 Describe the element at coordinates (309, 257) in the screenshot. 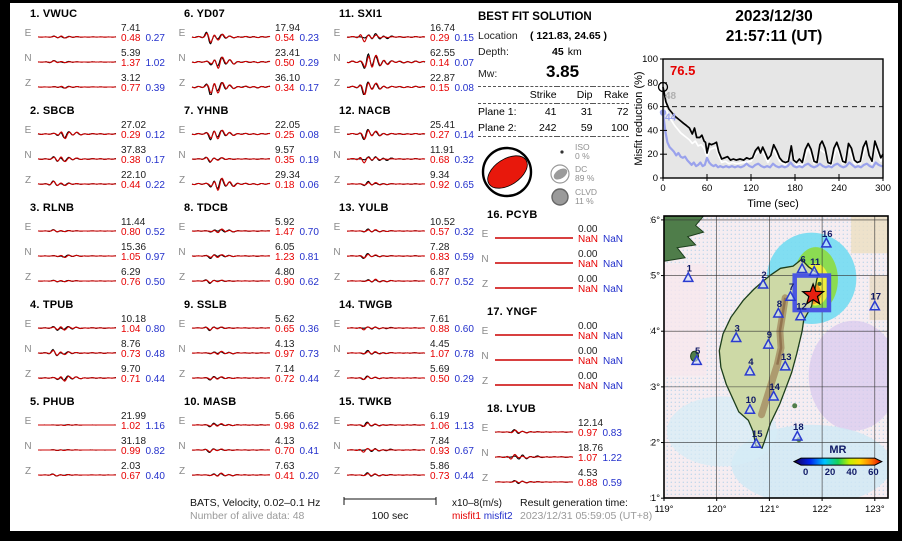

I see `misfit2-value: 0.81` at that location.